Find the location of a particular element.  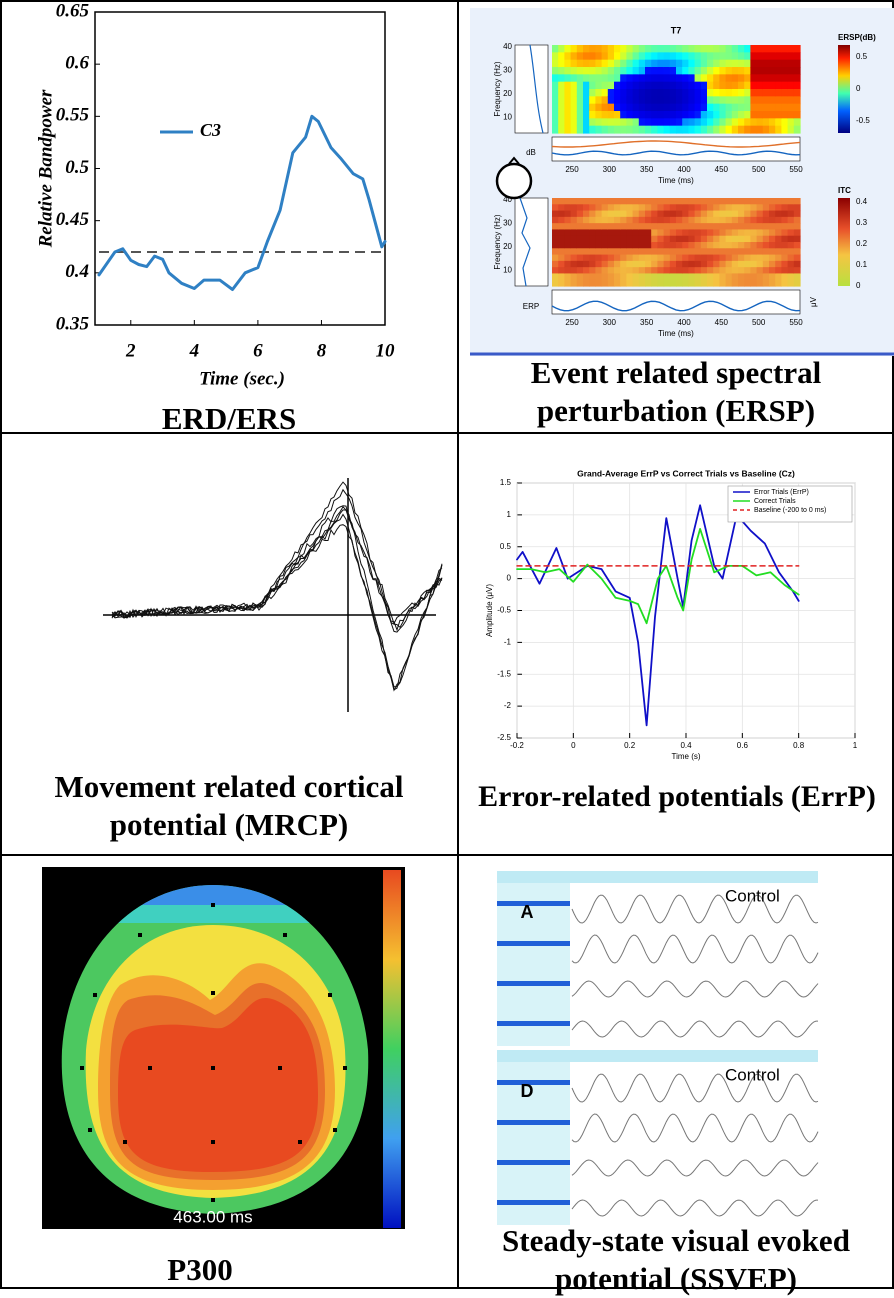

colorbar-tick-label: 0.2 is located at coordinates (862, 243).